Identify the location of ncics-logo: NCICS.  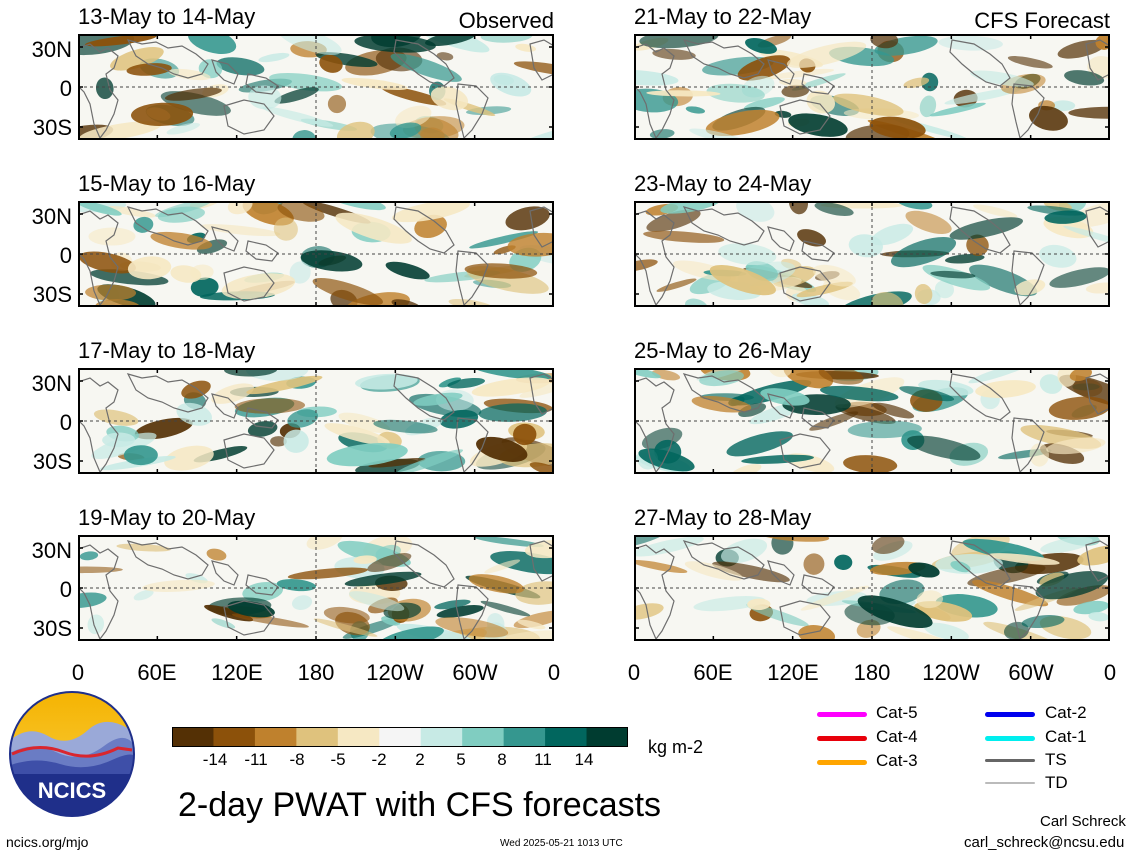
(72, 754).